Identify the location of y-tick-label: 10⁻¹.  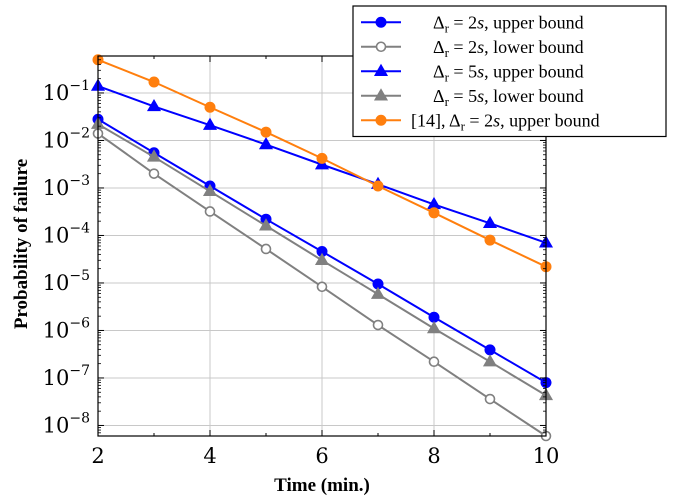
(66, 91).